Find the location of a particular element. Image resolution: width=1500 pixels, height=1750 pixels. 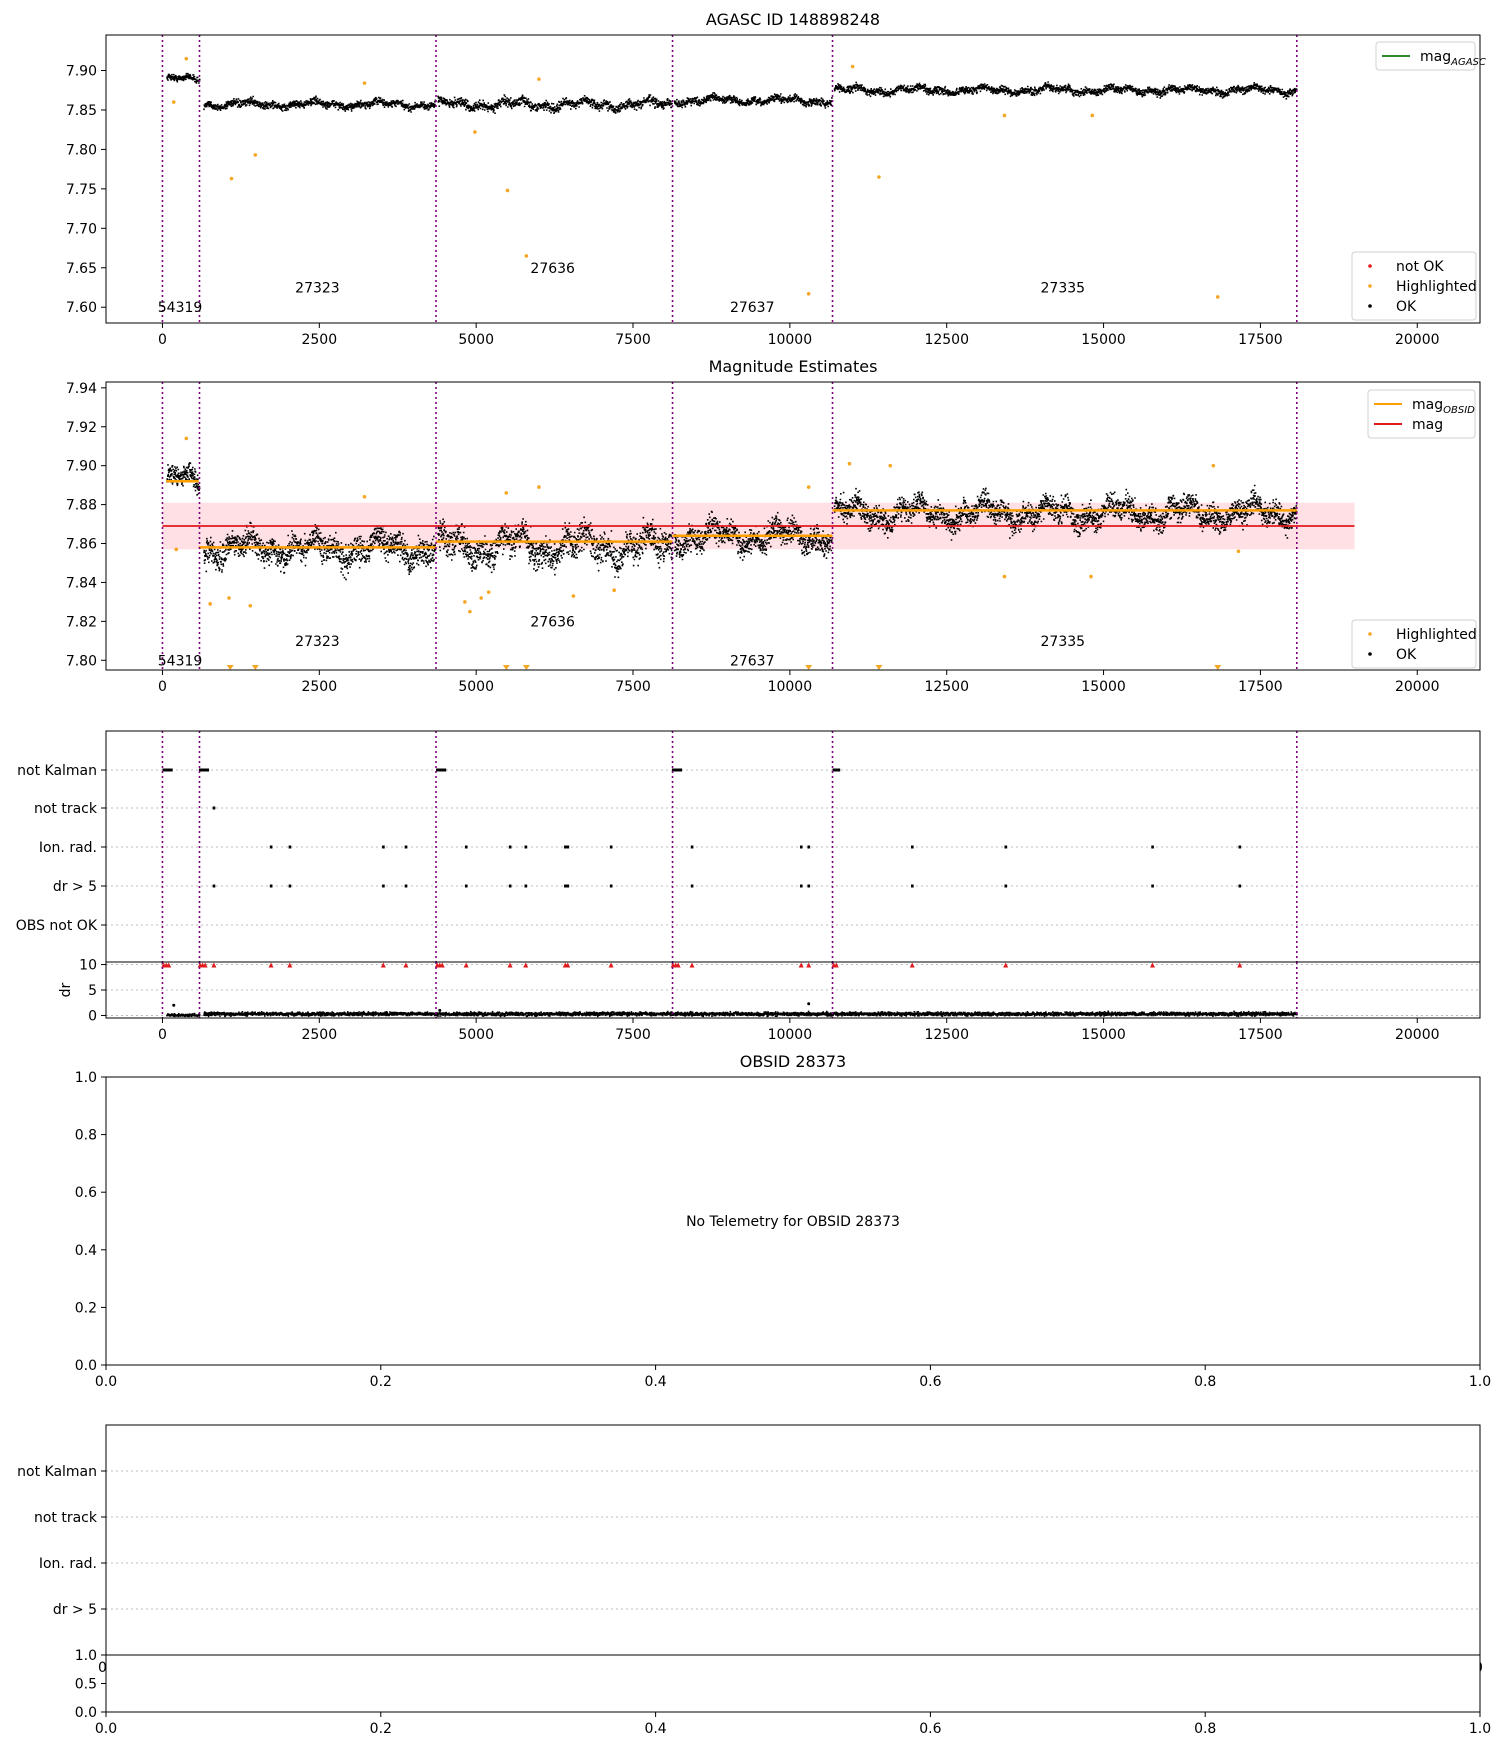

obsid-label: 27323 is located at coordinates (317, 288).